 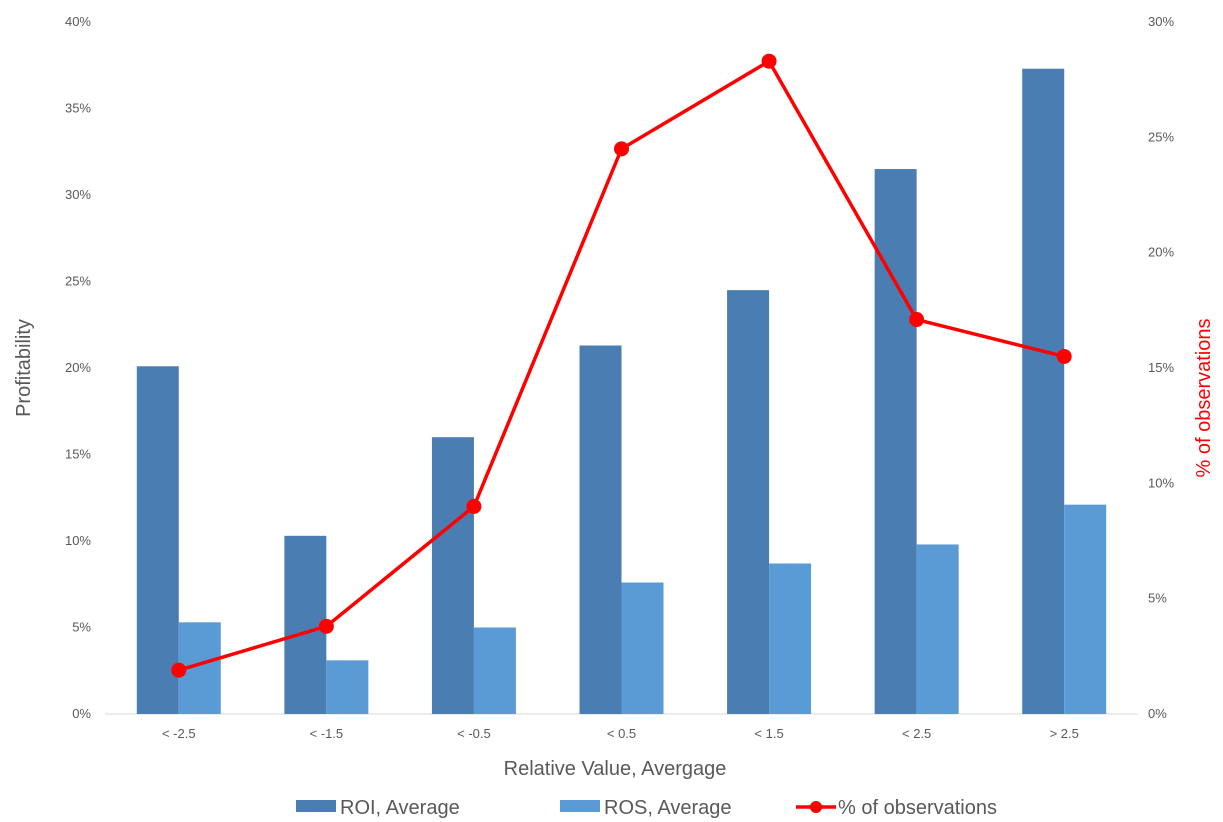 I want to click on left-axis-ticks: 0% 5% 10% 15% 20% 25% 30% 35% 40%, so click(x=78, y=367).